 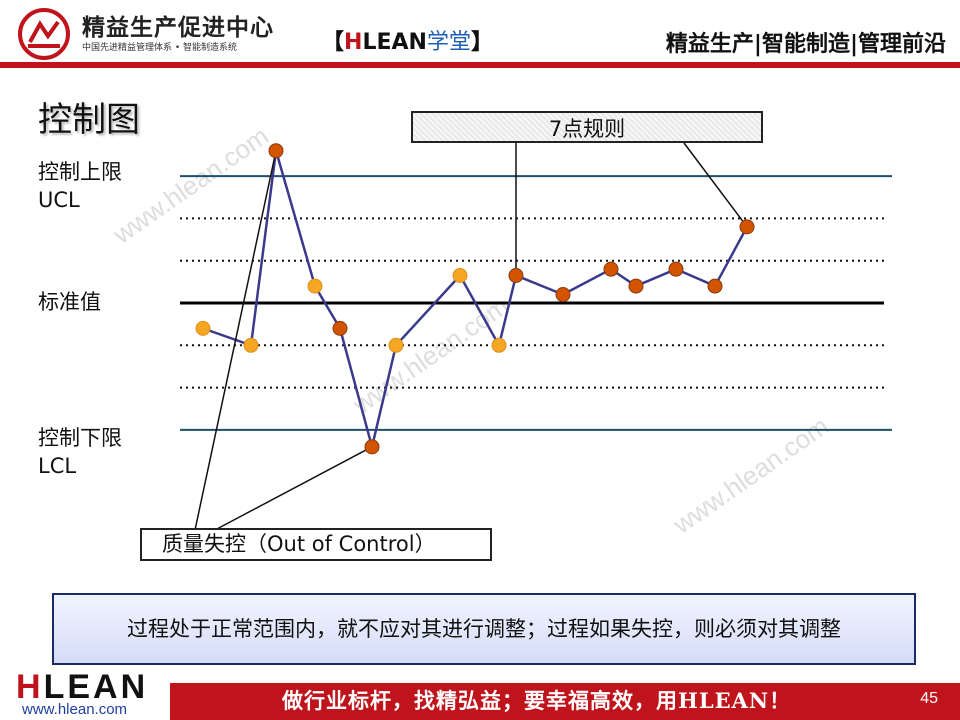 I want to click on course-tag-lean: LEAN, so click(x=394, y=42).